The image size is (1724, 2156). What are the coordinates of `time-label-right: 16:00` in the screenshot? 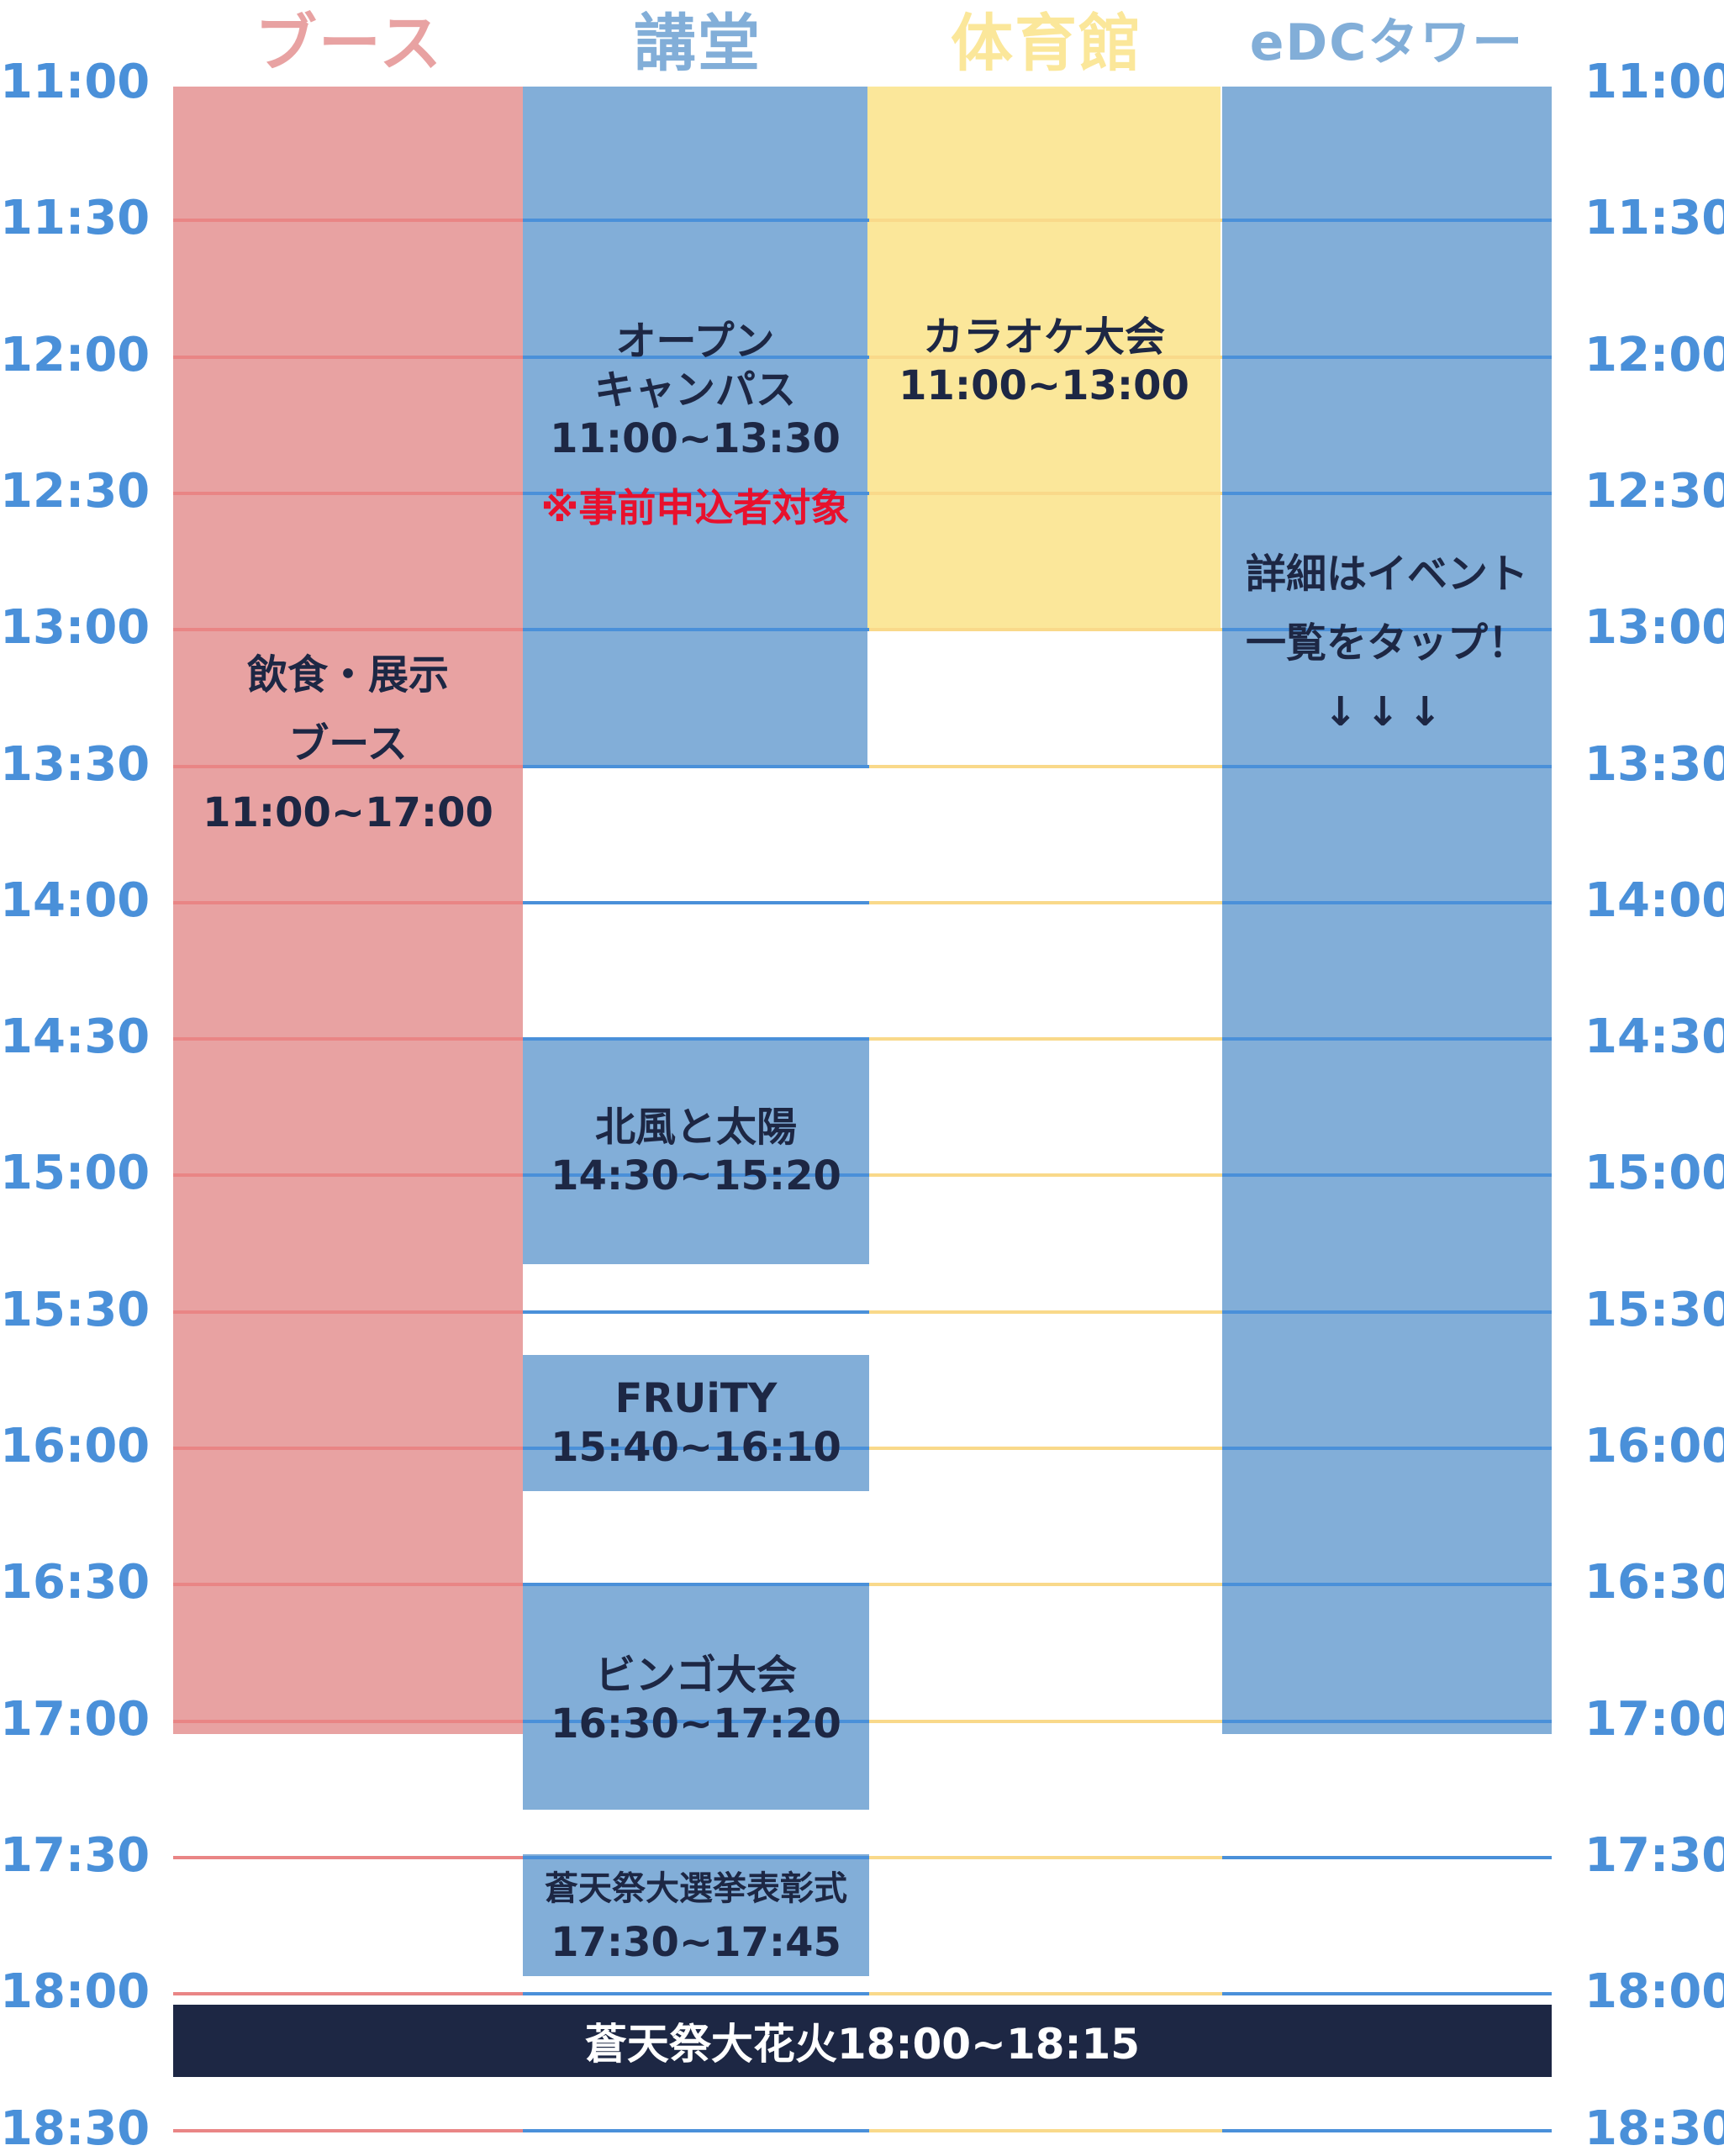 It's located at (1654, 1446).